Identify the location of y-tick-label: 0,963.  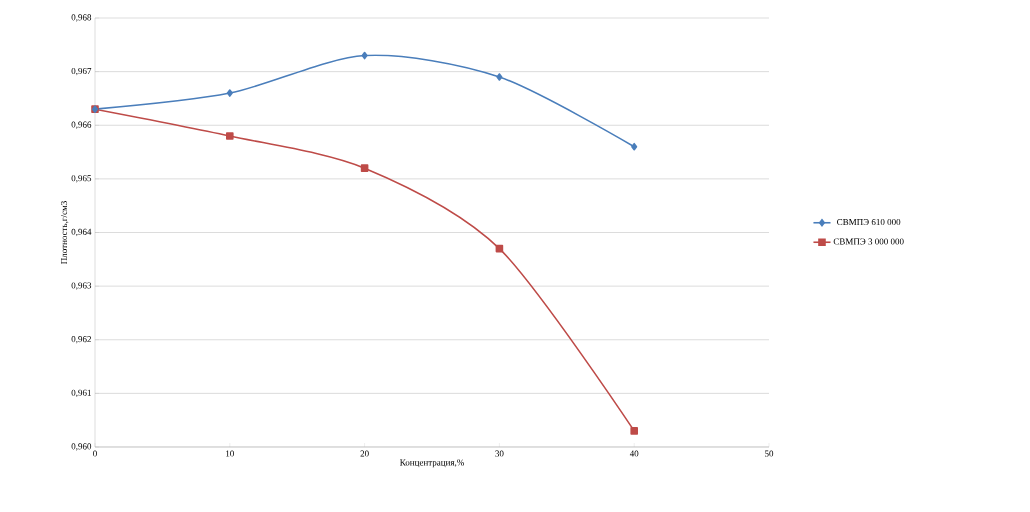
(81, 286).